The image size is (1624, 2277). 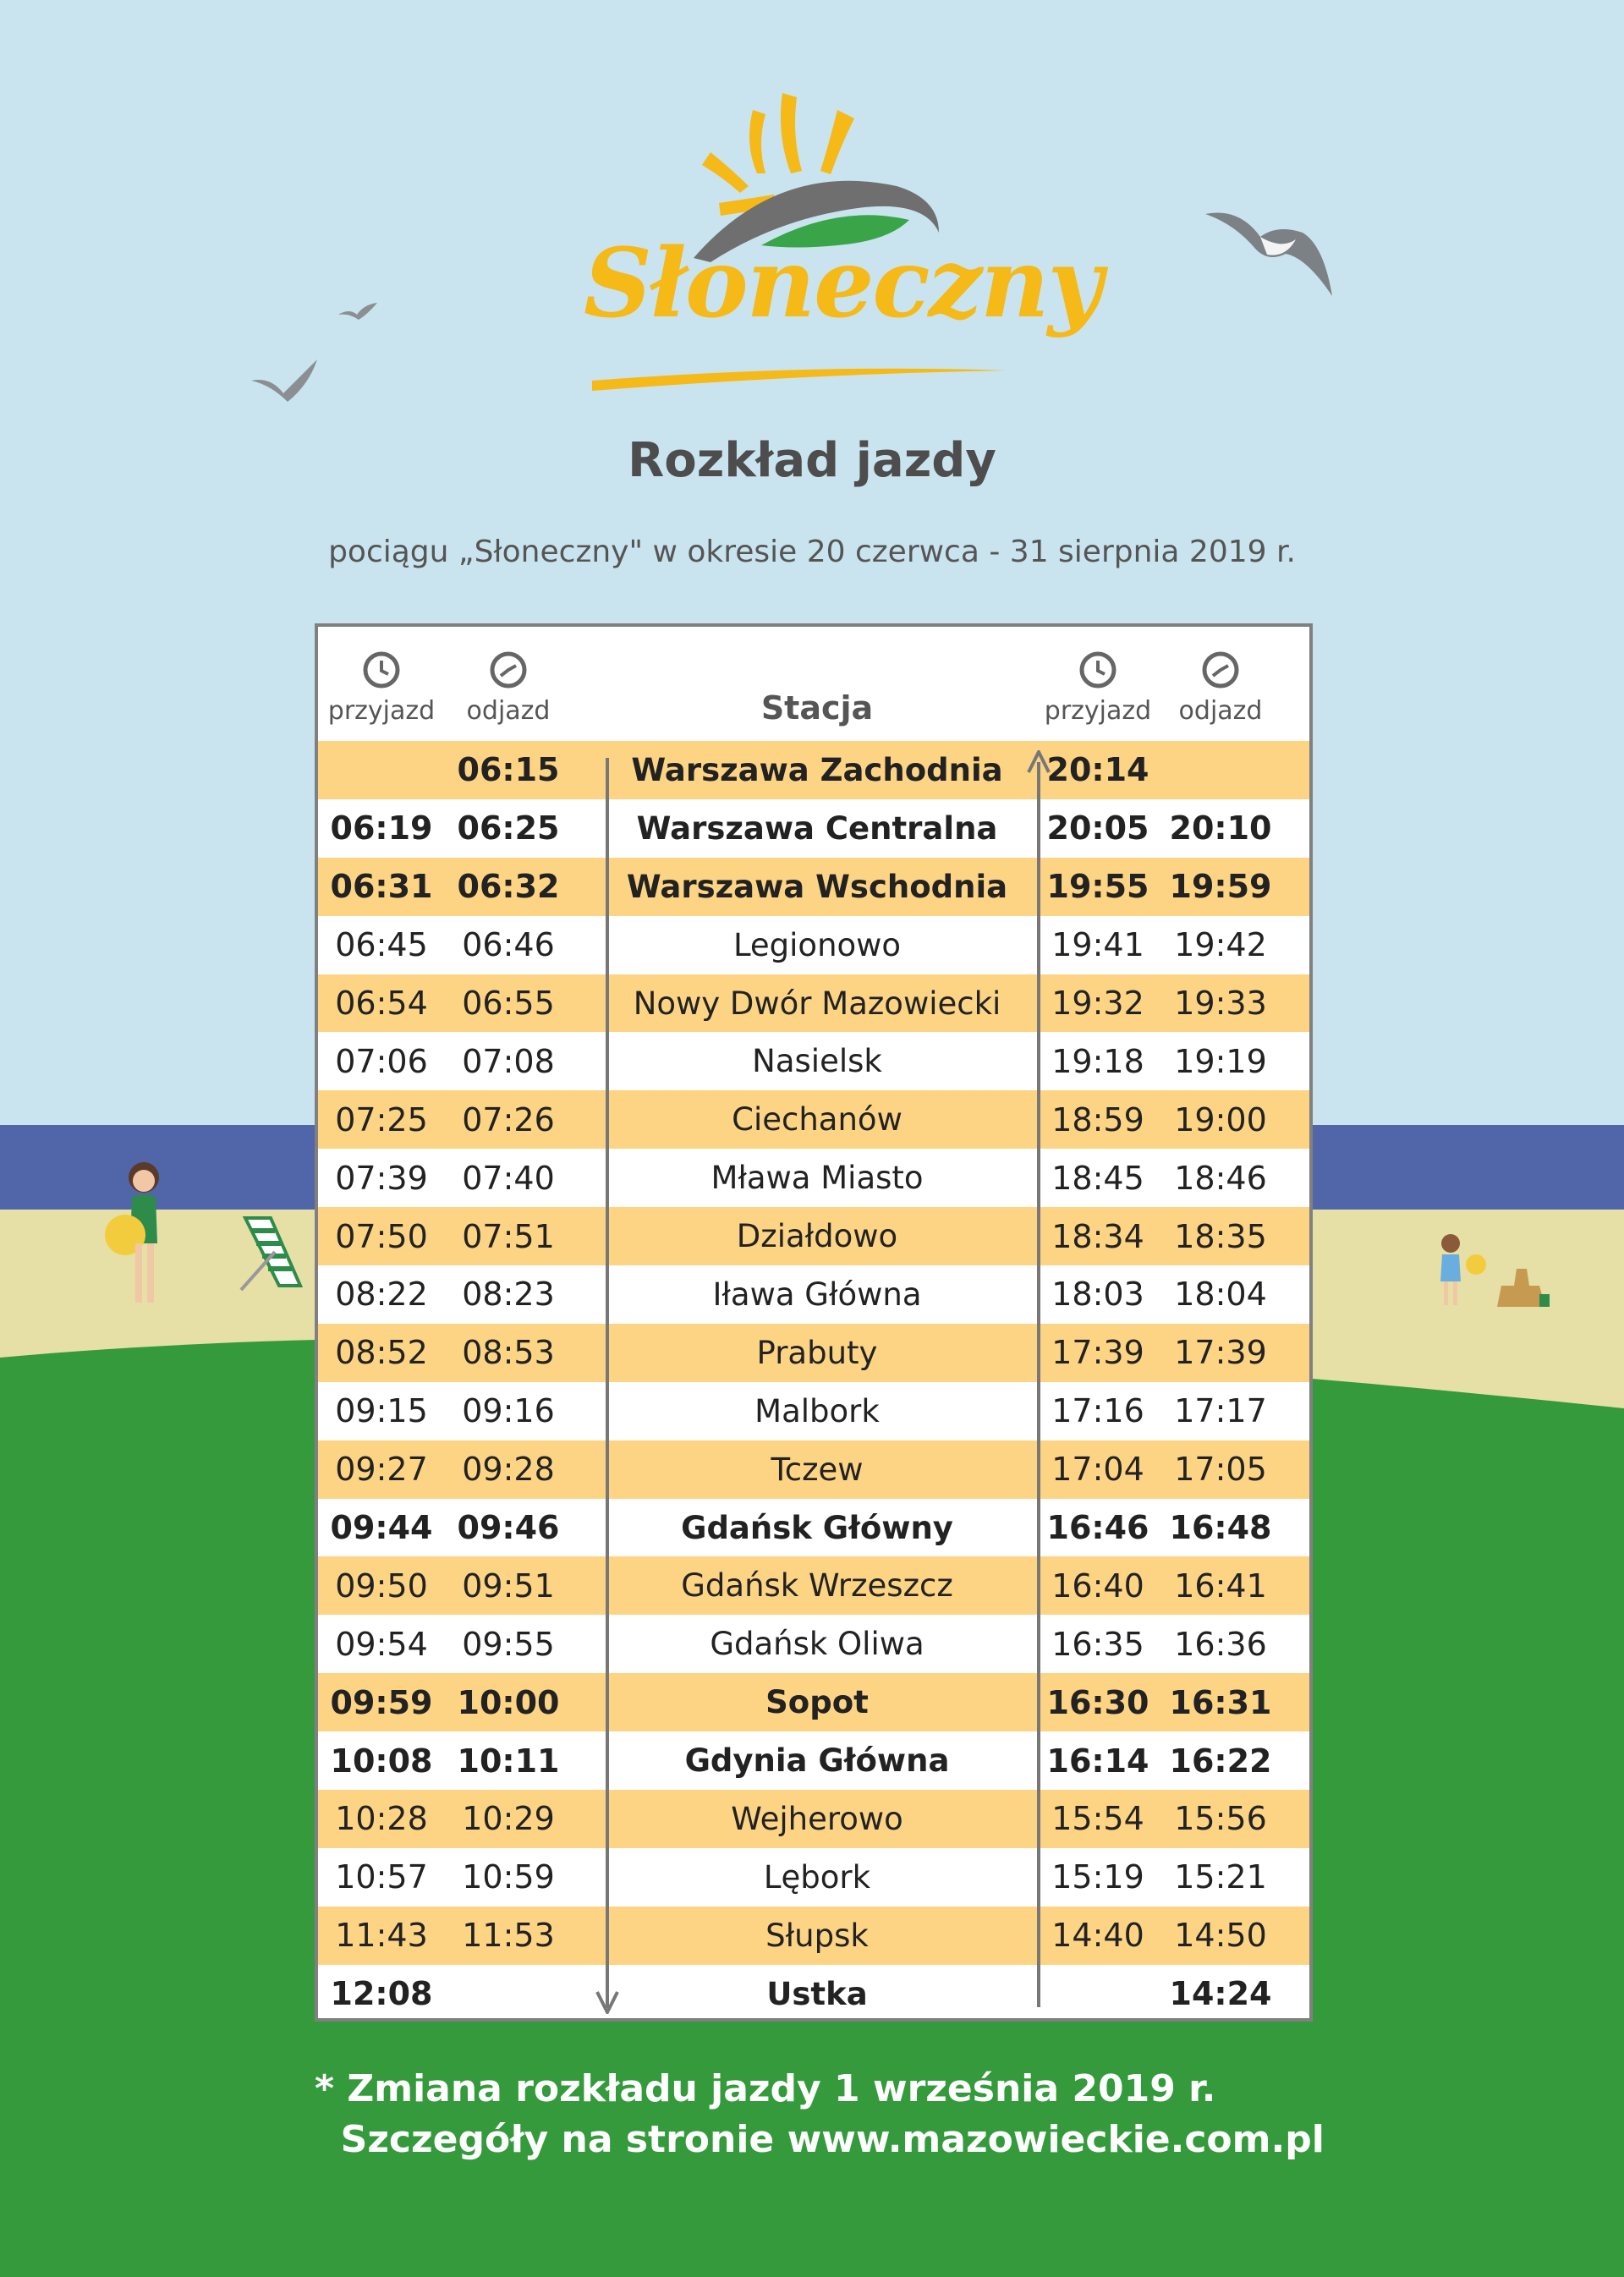 What do you see at coordinates (1097, 770) in the screenshot?
I see `arrival-time-return: 20:14` at bounding box center [1097, 770].